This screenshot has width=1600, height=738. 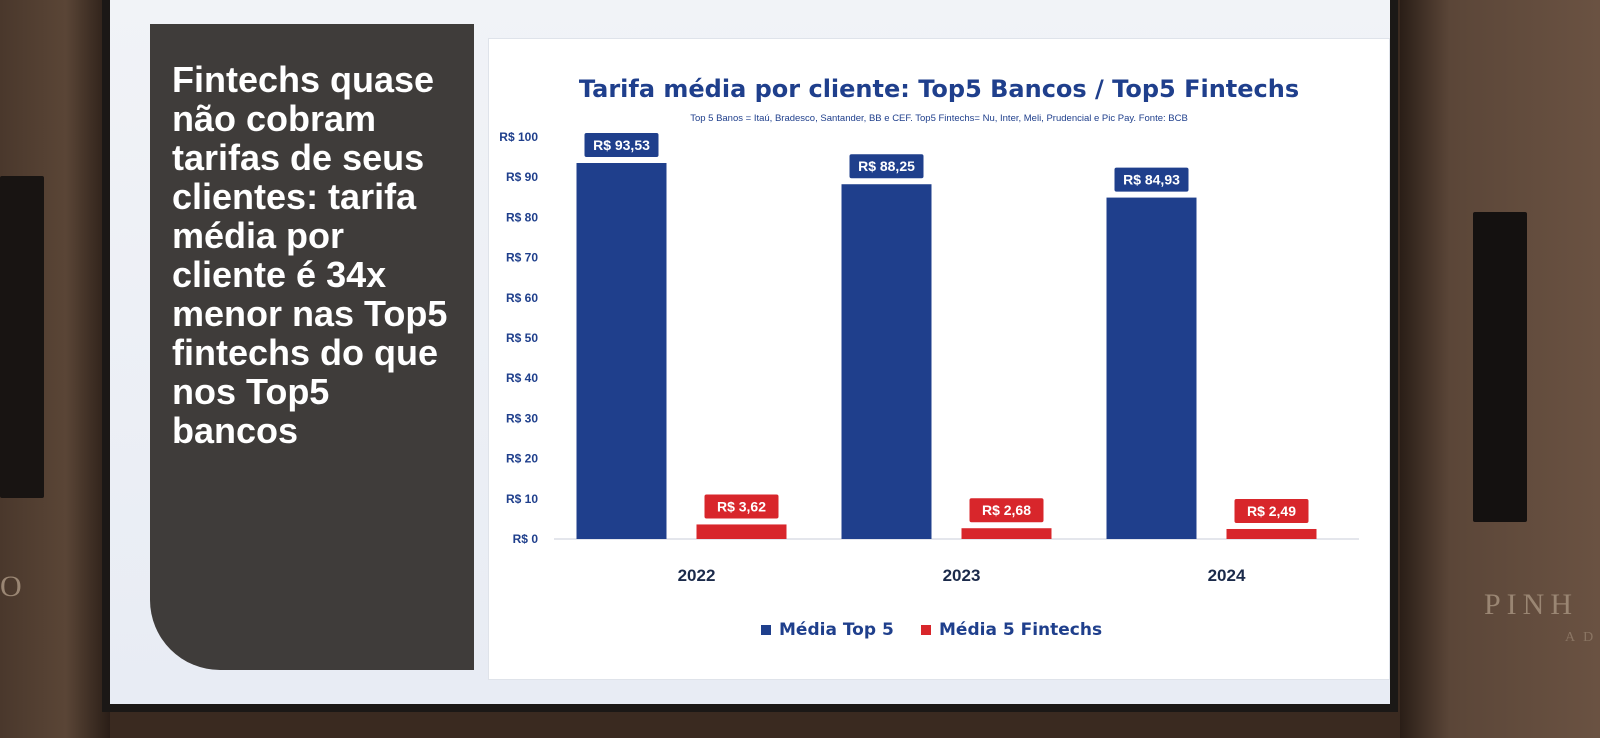 What do you see at coordinates (526, 539) in the screenshot?
I see `y-tick-label: R$ 0` at bounding box center [526, 539].